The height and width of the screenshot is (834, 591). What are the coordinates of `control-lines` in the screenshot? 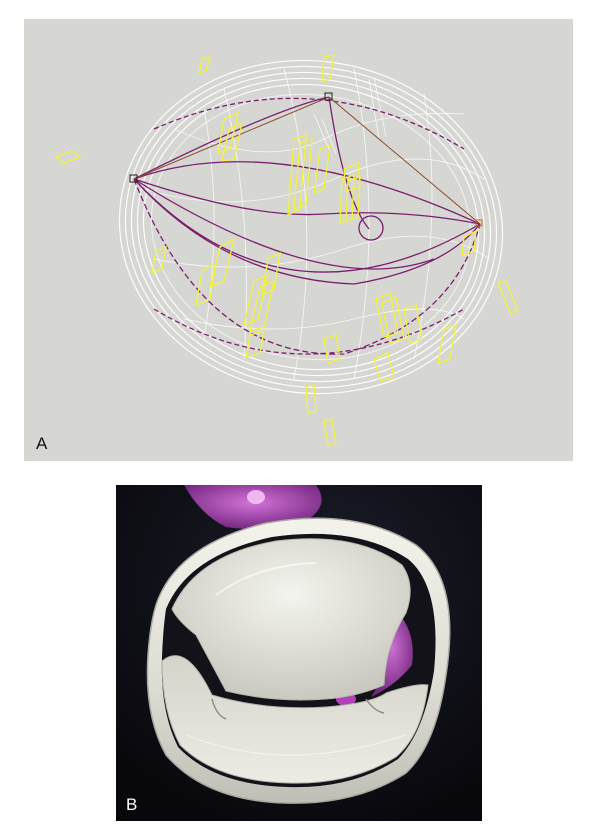 It's located at (307, 160).